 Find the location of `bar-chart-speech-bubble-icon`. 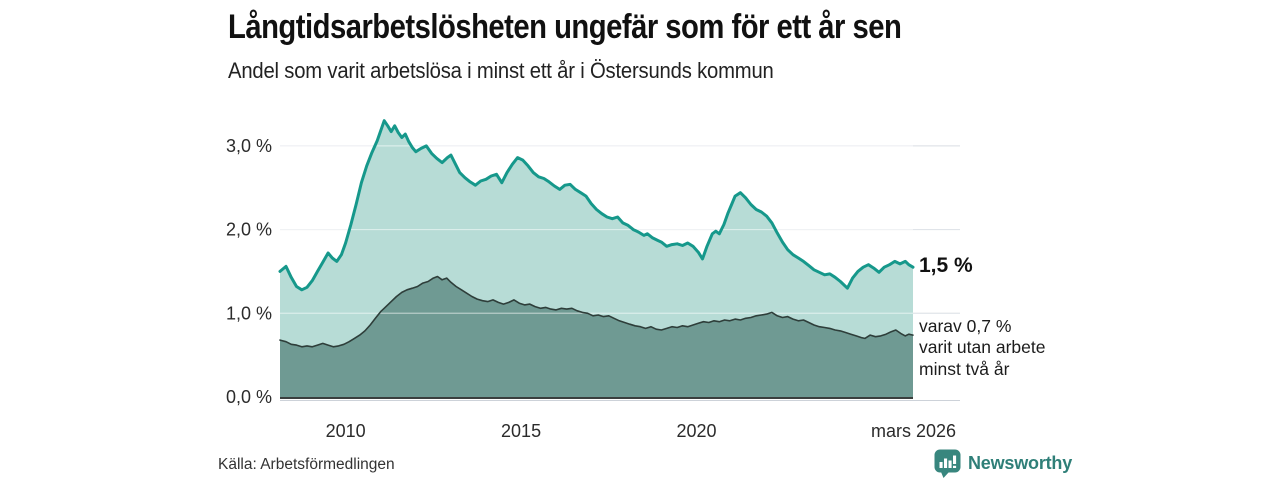

bar-chart-speech-bubble-icon is located at coordinates (947, 463).